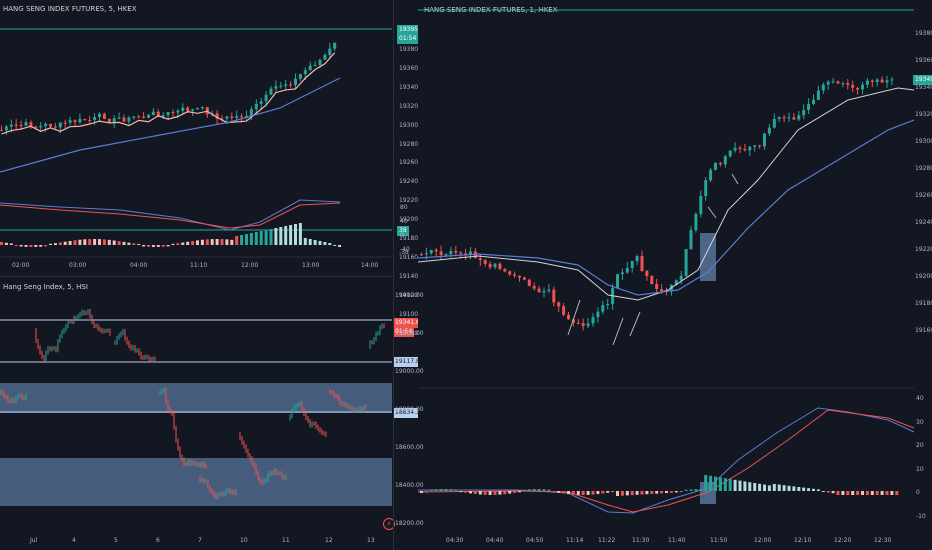 This screenshot has width=932, height=550. Describe the element at coordinates (923, 141) in the screenshot. I see `price-label: 19300` at that location.